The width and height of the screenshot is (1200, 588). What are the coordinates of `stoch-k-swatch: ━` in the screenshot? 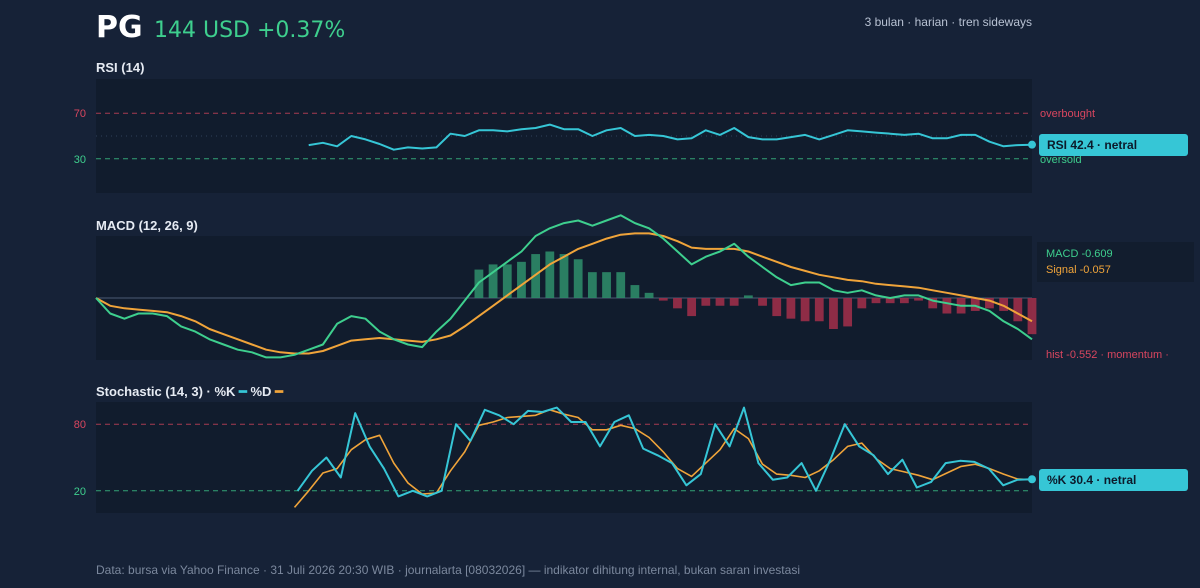 It's located at (244, 391).